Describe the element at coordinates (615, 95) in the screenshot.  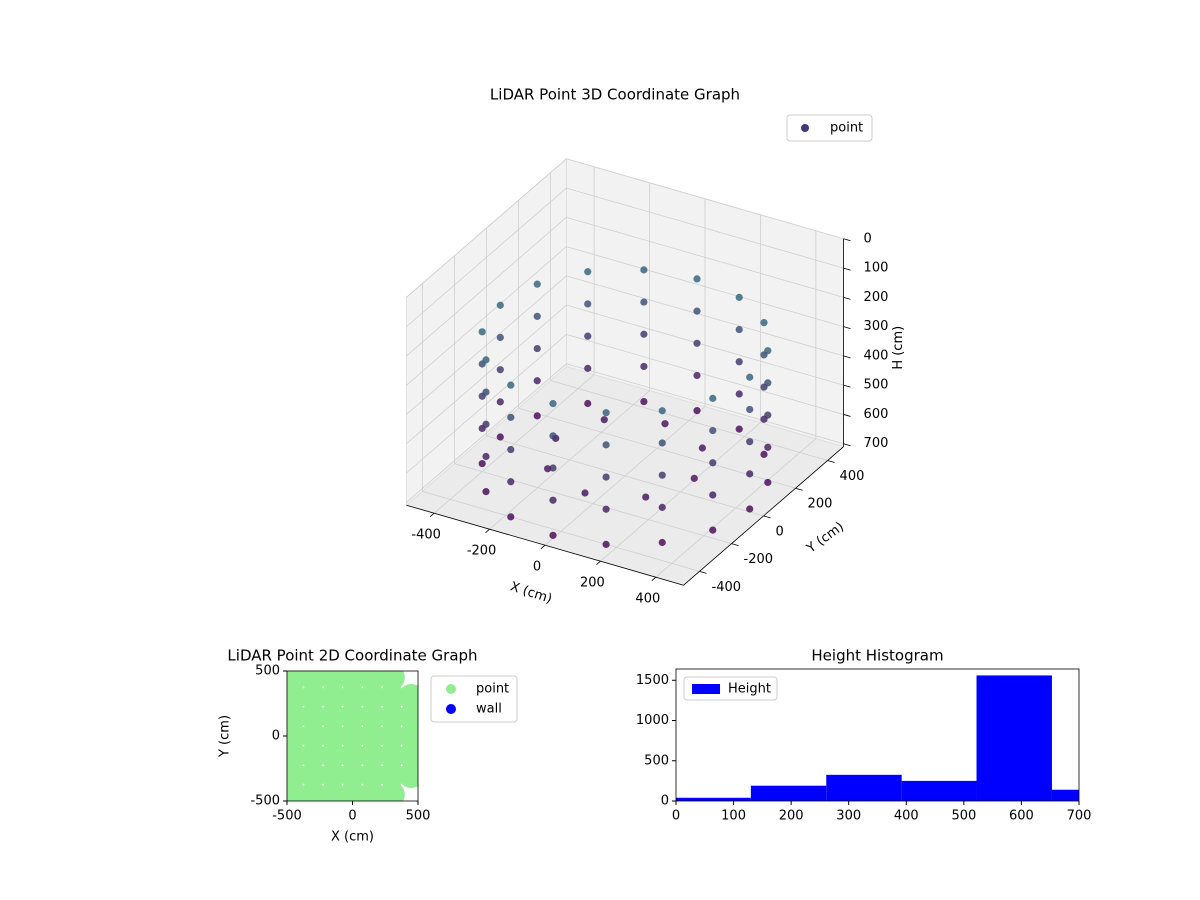
I see `chart-title: LiDAR Point 3D Coordinate Graph` at that location.